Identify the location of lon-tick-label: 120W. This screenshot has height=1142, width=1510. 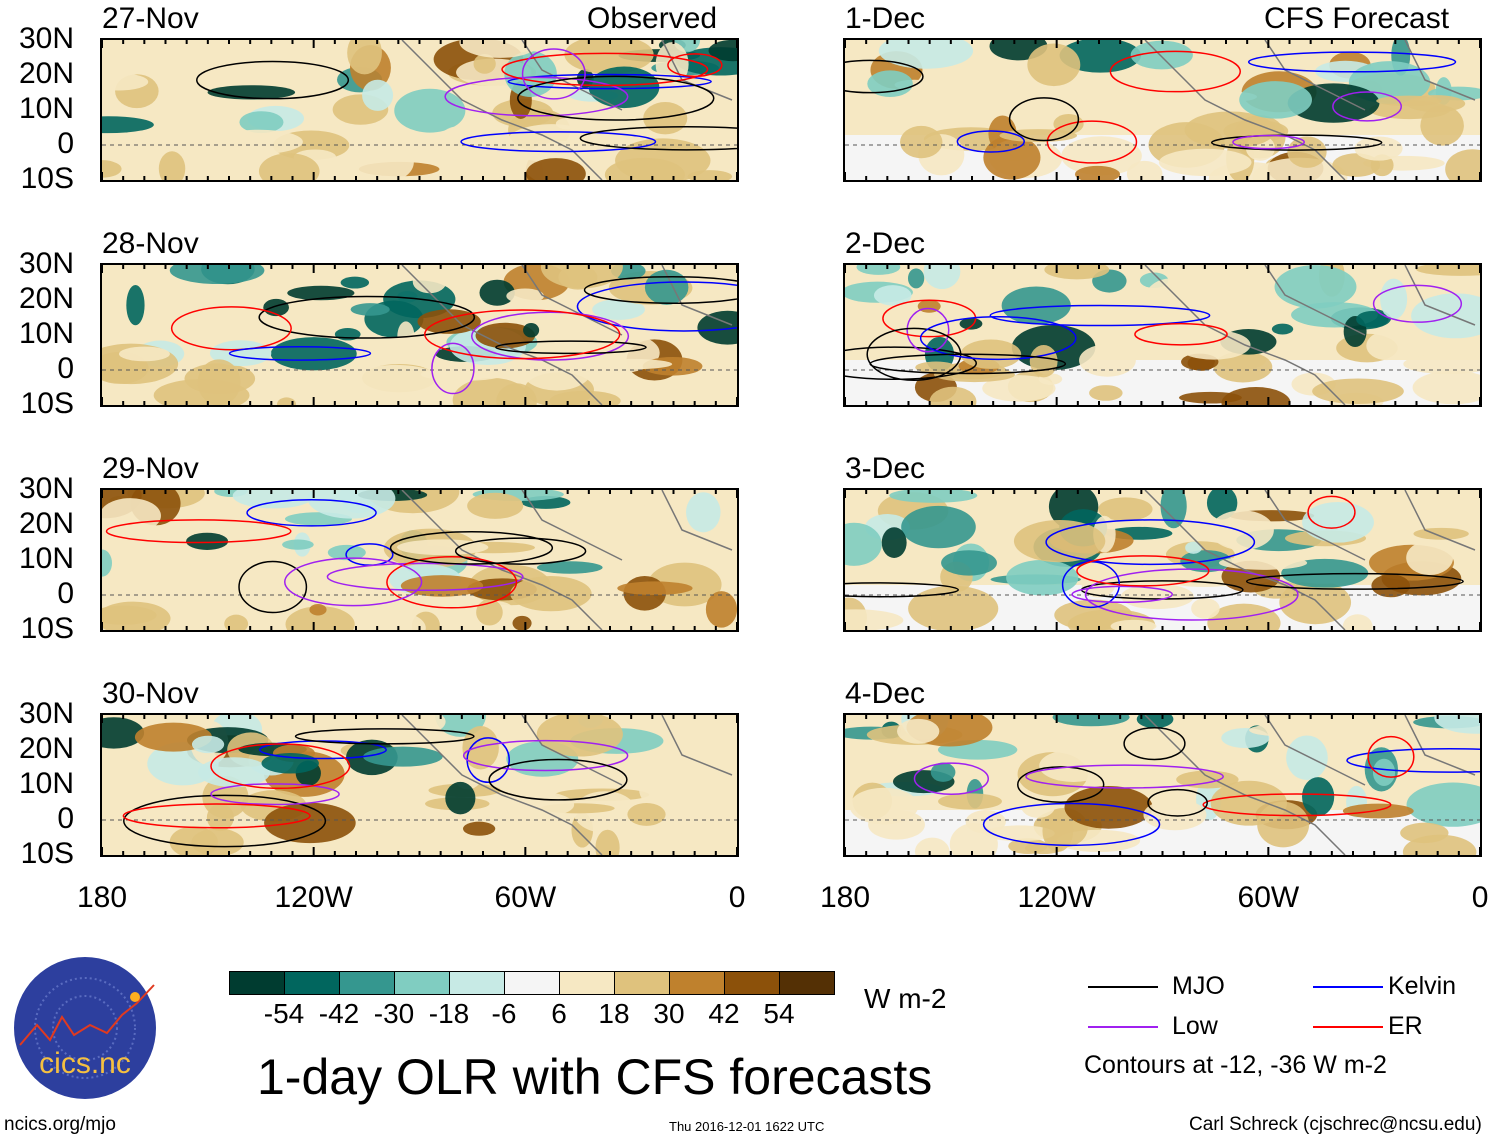
(313, 897).